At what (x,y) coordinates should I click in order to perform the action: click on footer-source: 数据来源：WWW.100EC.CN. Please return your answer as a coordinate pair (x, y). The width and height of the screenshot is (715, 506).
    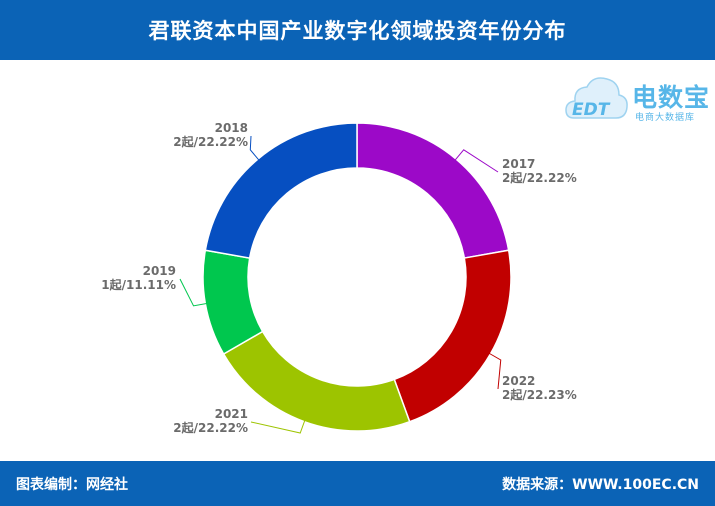
    Looking at the image, I should click on (600, 484).